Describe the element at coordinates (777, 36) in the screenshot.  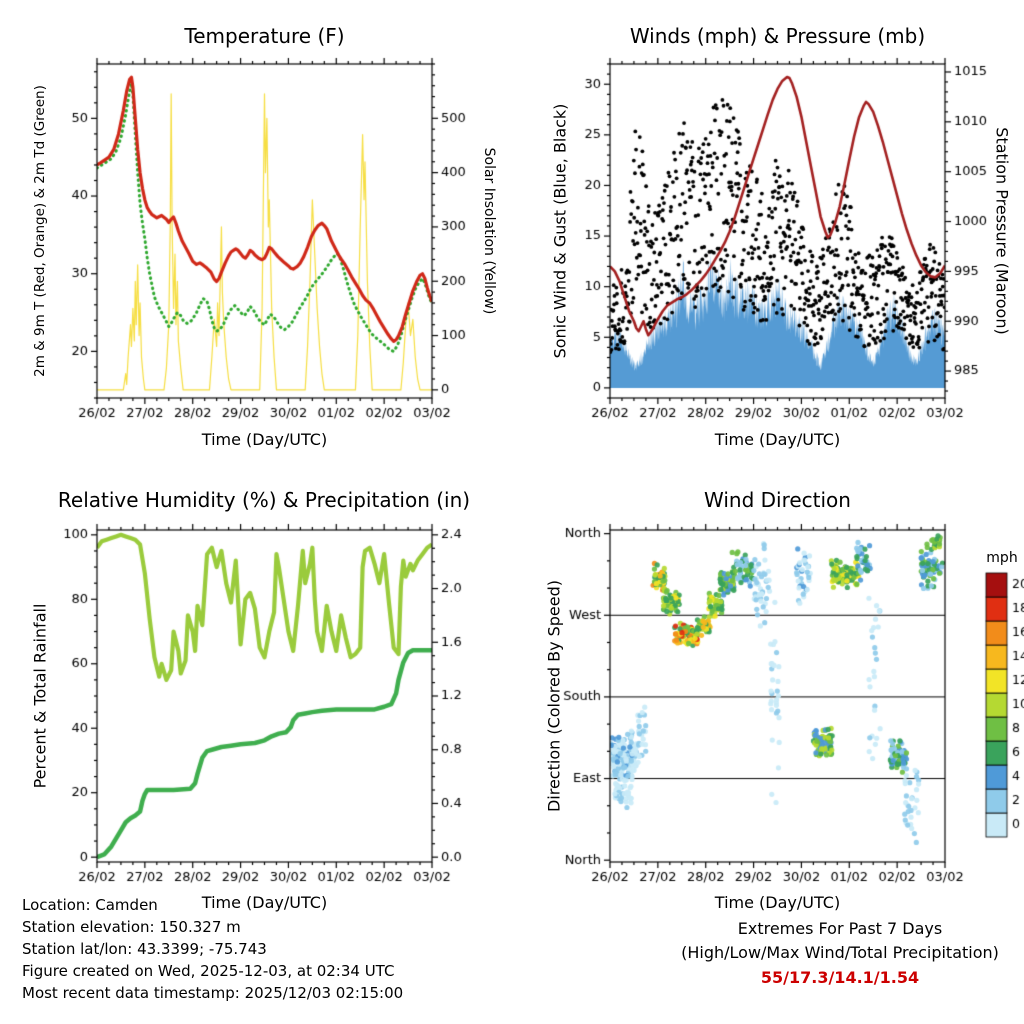
I see `winds-pressure-title: Winds (mph) & Pressure (mb)` at that location.